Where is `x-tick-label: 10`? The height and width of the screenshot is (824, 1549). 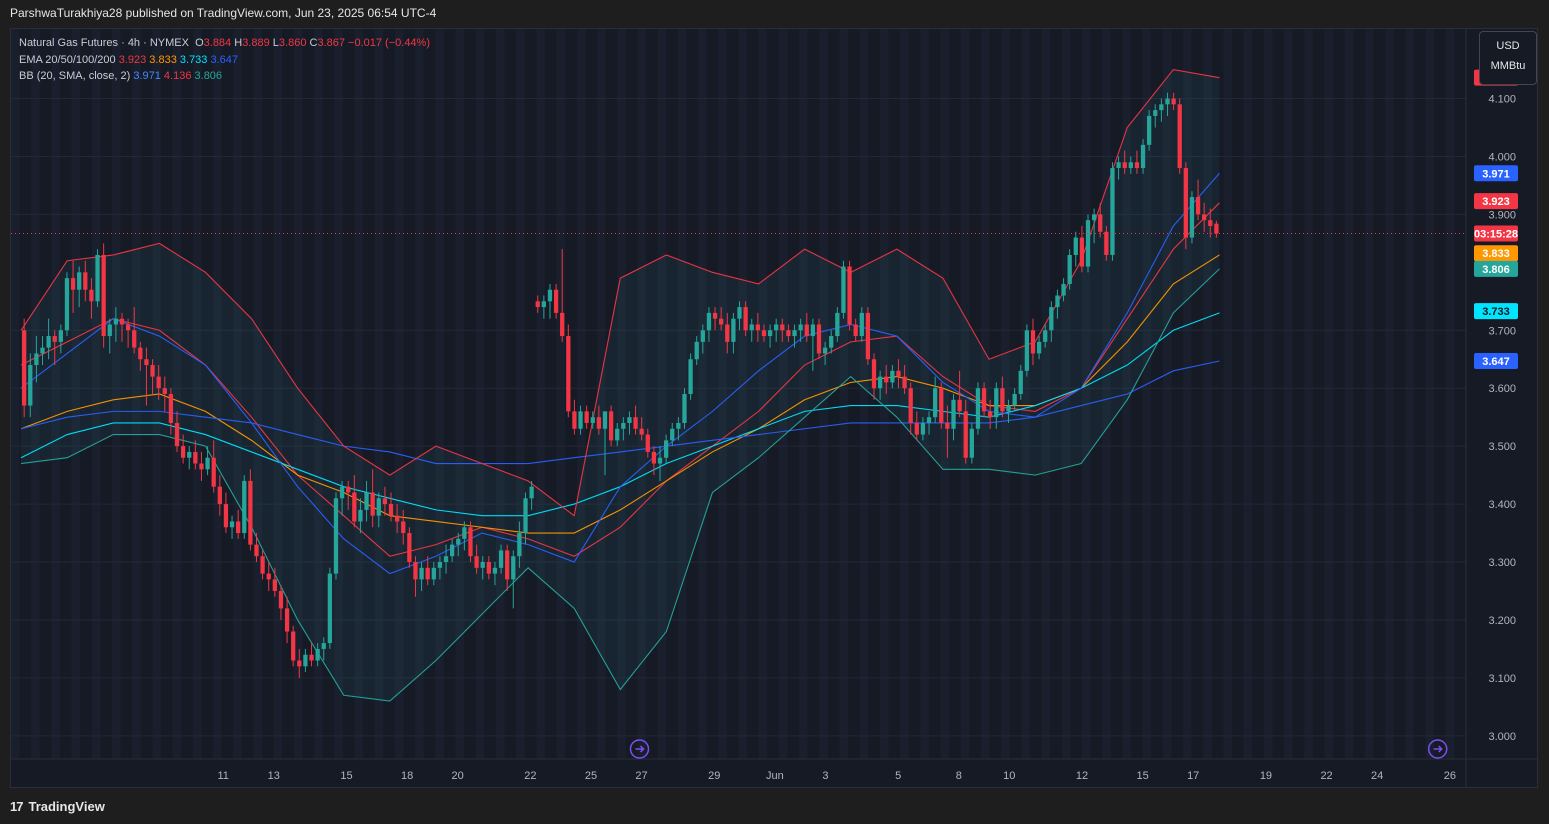
x-tick-label: 10 is located at coordinates (1009, 776).